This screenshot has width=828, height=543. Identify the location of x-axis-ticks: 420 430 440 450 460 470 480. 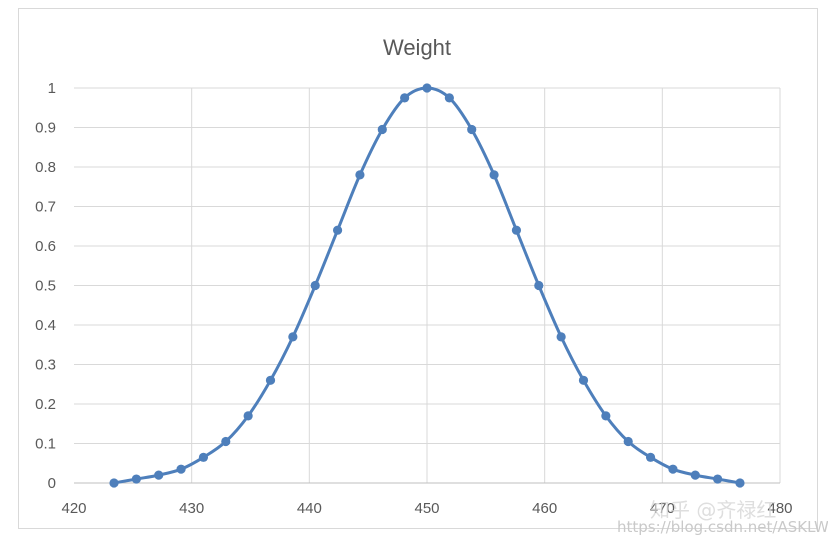
(426, 508).